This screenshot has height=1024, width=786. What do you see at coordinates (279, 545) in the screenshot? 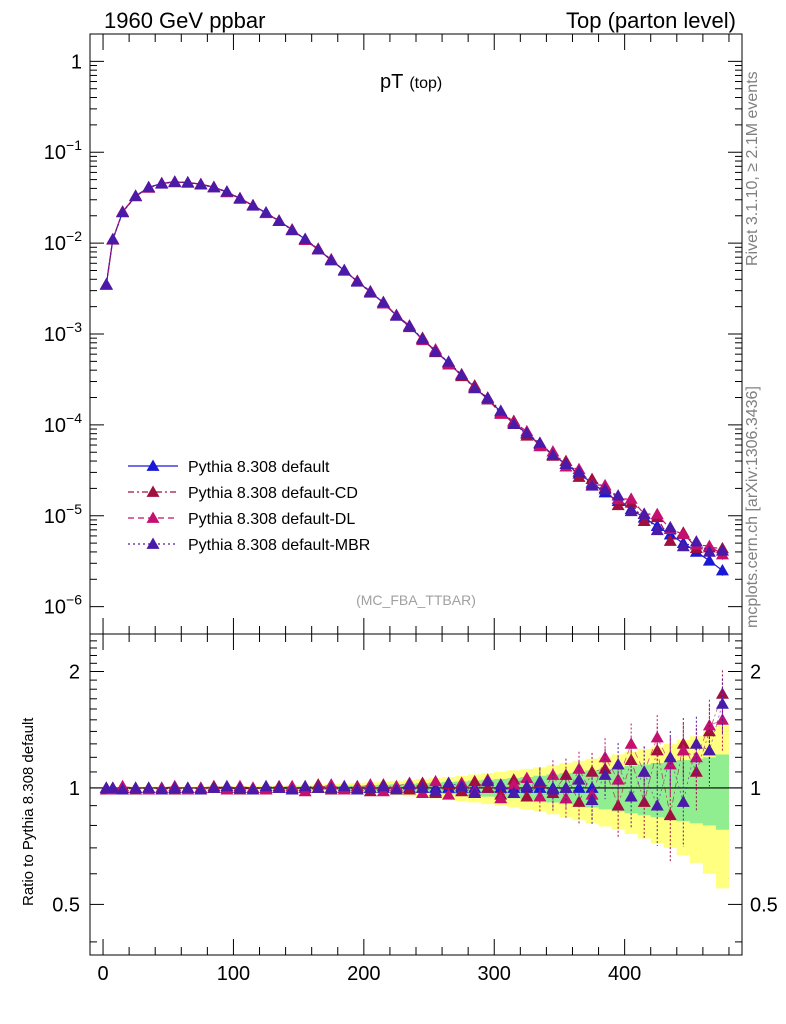
I see `legend-label-mbr: Pythia 8.308 default-MBR` at bounding box center [279, 545].